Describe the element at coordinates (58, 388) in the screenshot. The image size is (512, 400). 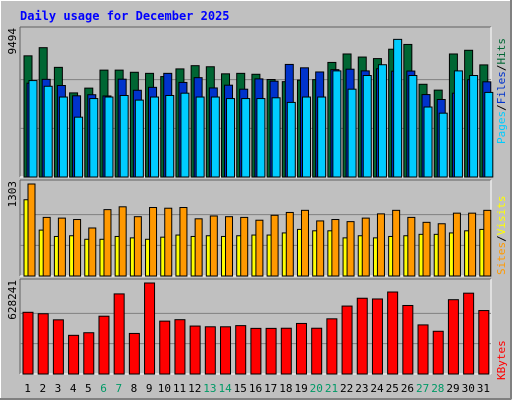
I see `x-tick-label: 3` at that location.